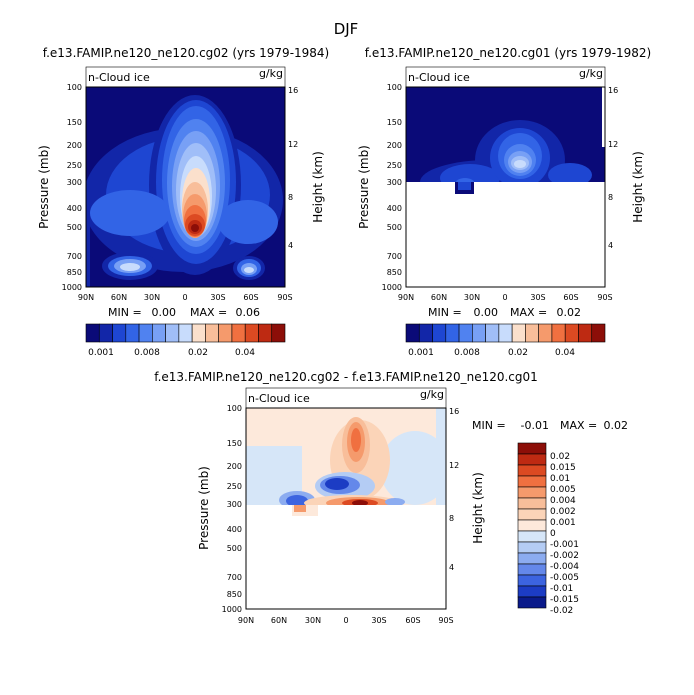  I want to click on x-tick-label: 90S, so click(445, 620).